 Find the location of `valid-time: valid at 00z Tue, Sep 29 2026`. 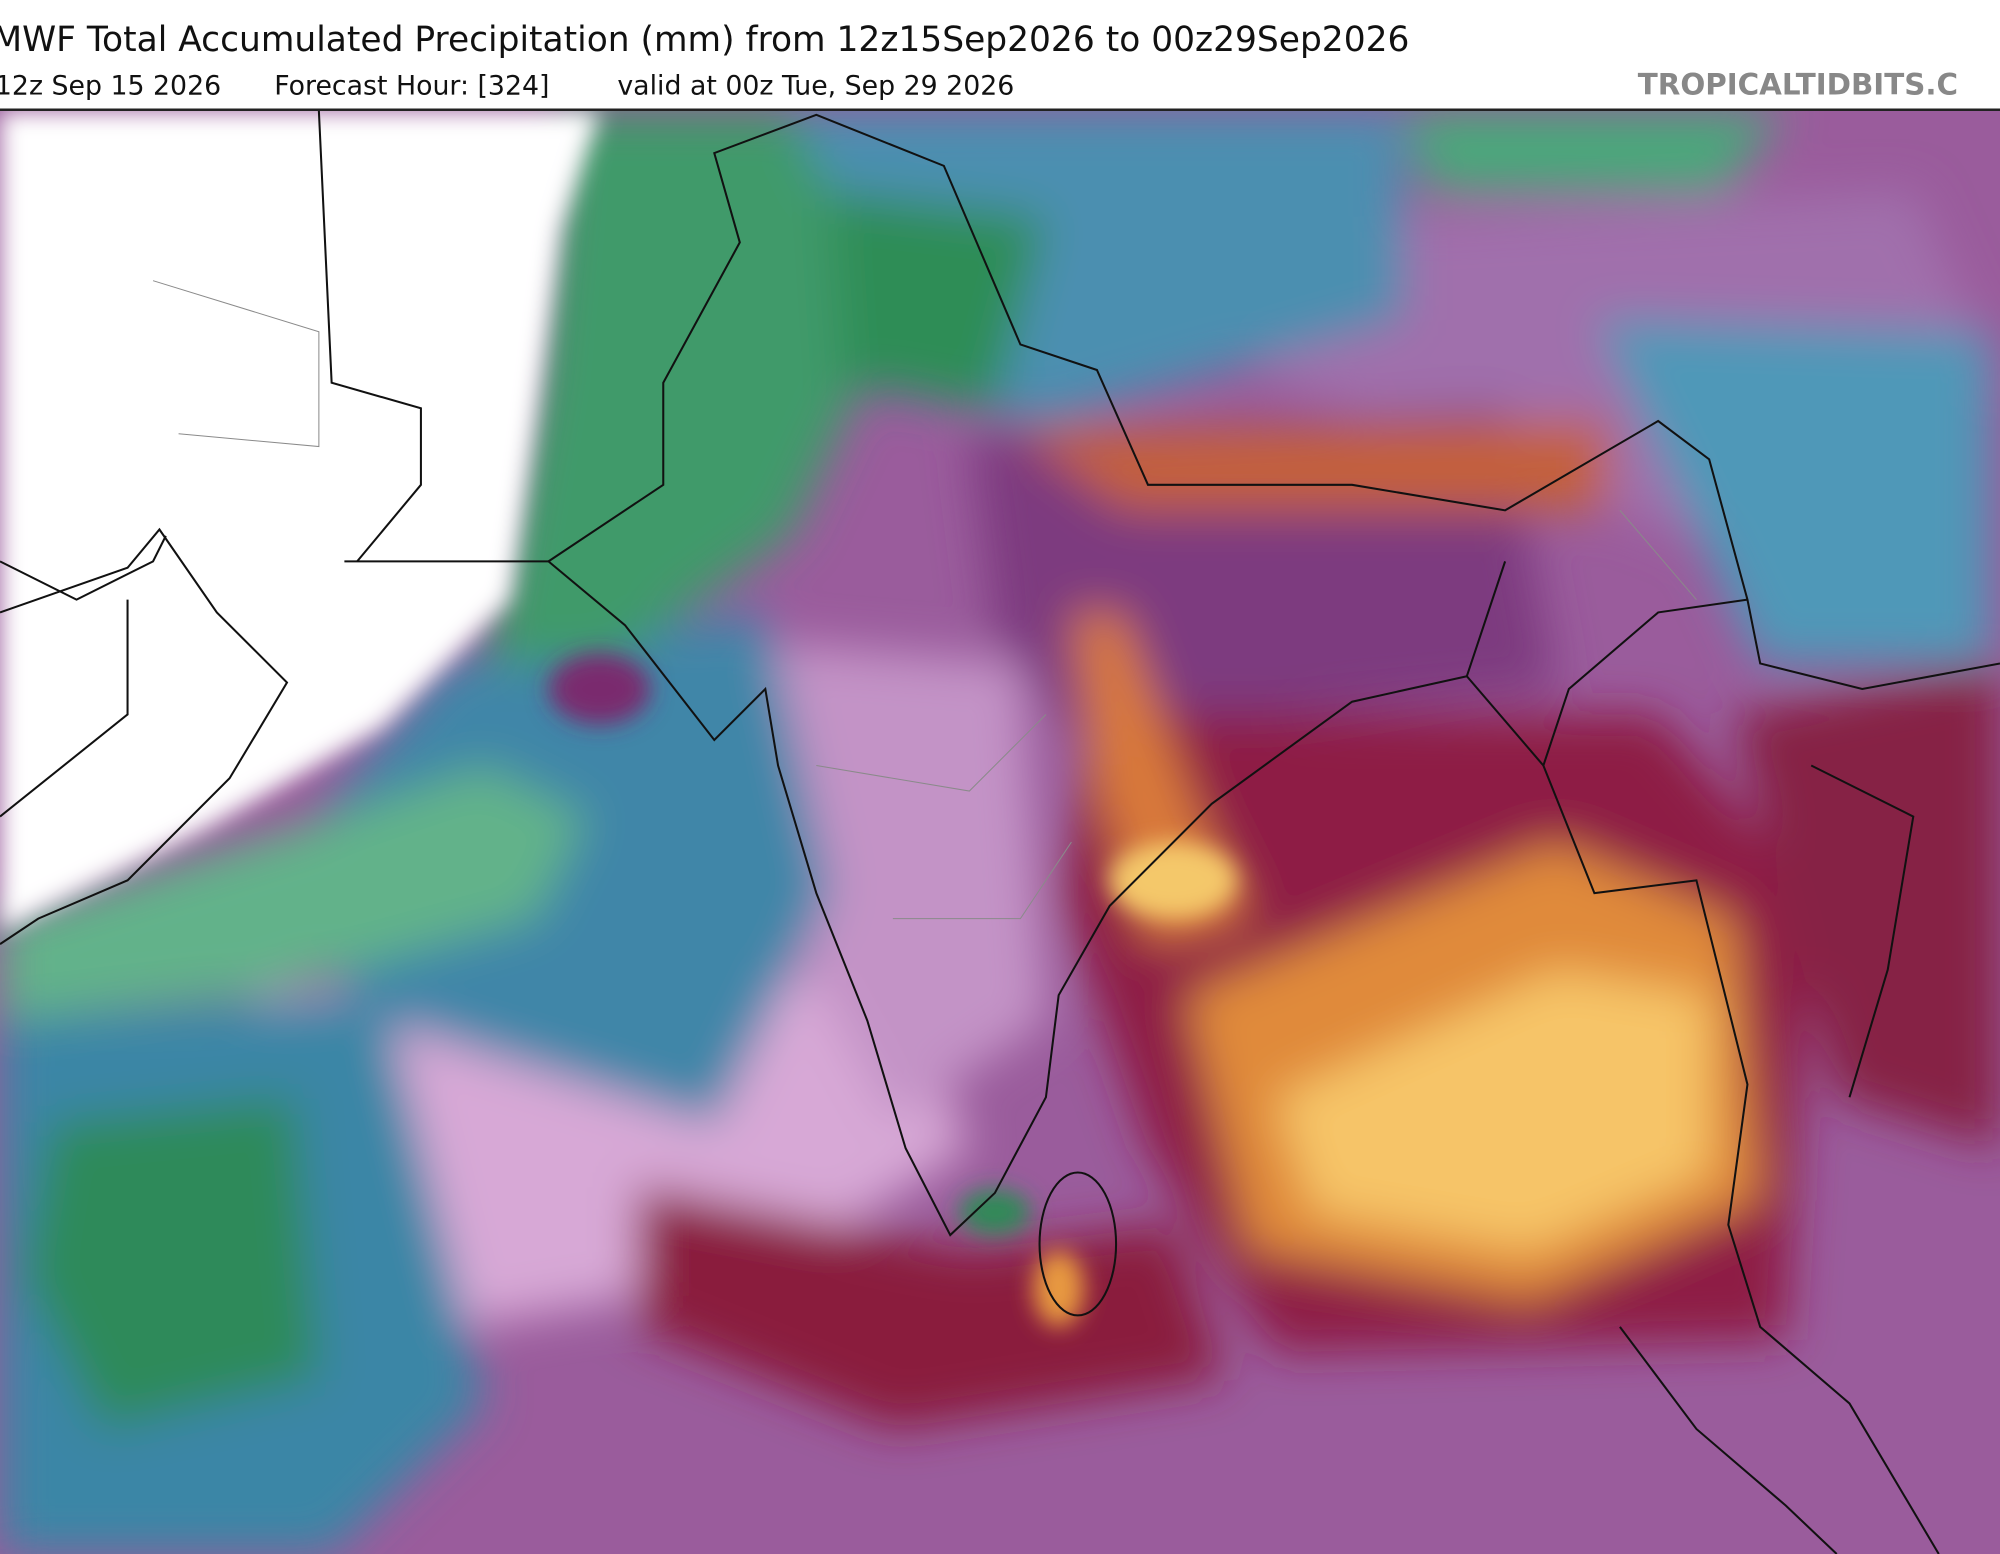

valid-time: valid at 00z Tue, Sep 29 2026 is located at coordinates (815, 85).